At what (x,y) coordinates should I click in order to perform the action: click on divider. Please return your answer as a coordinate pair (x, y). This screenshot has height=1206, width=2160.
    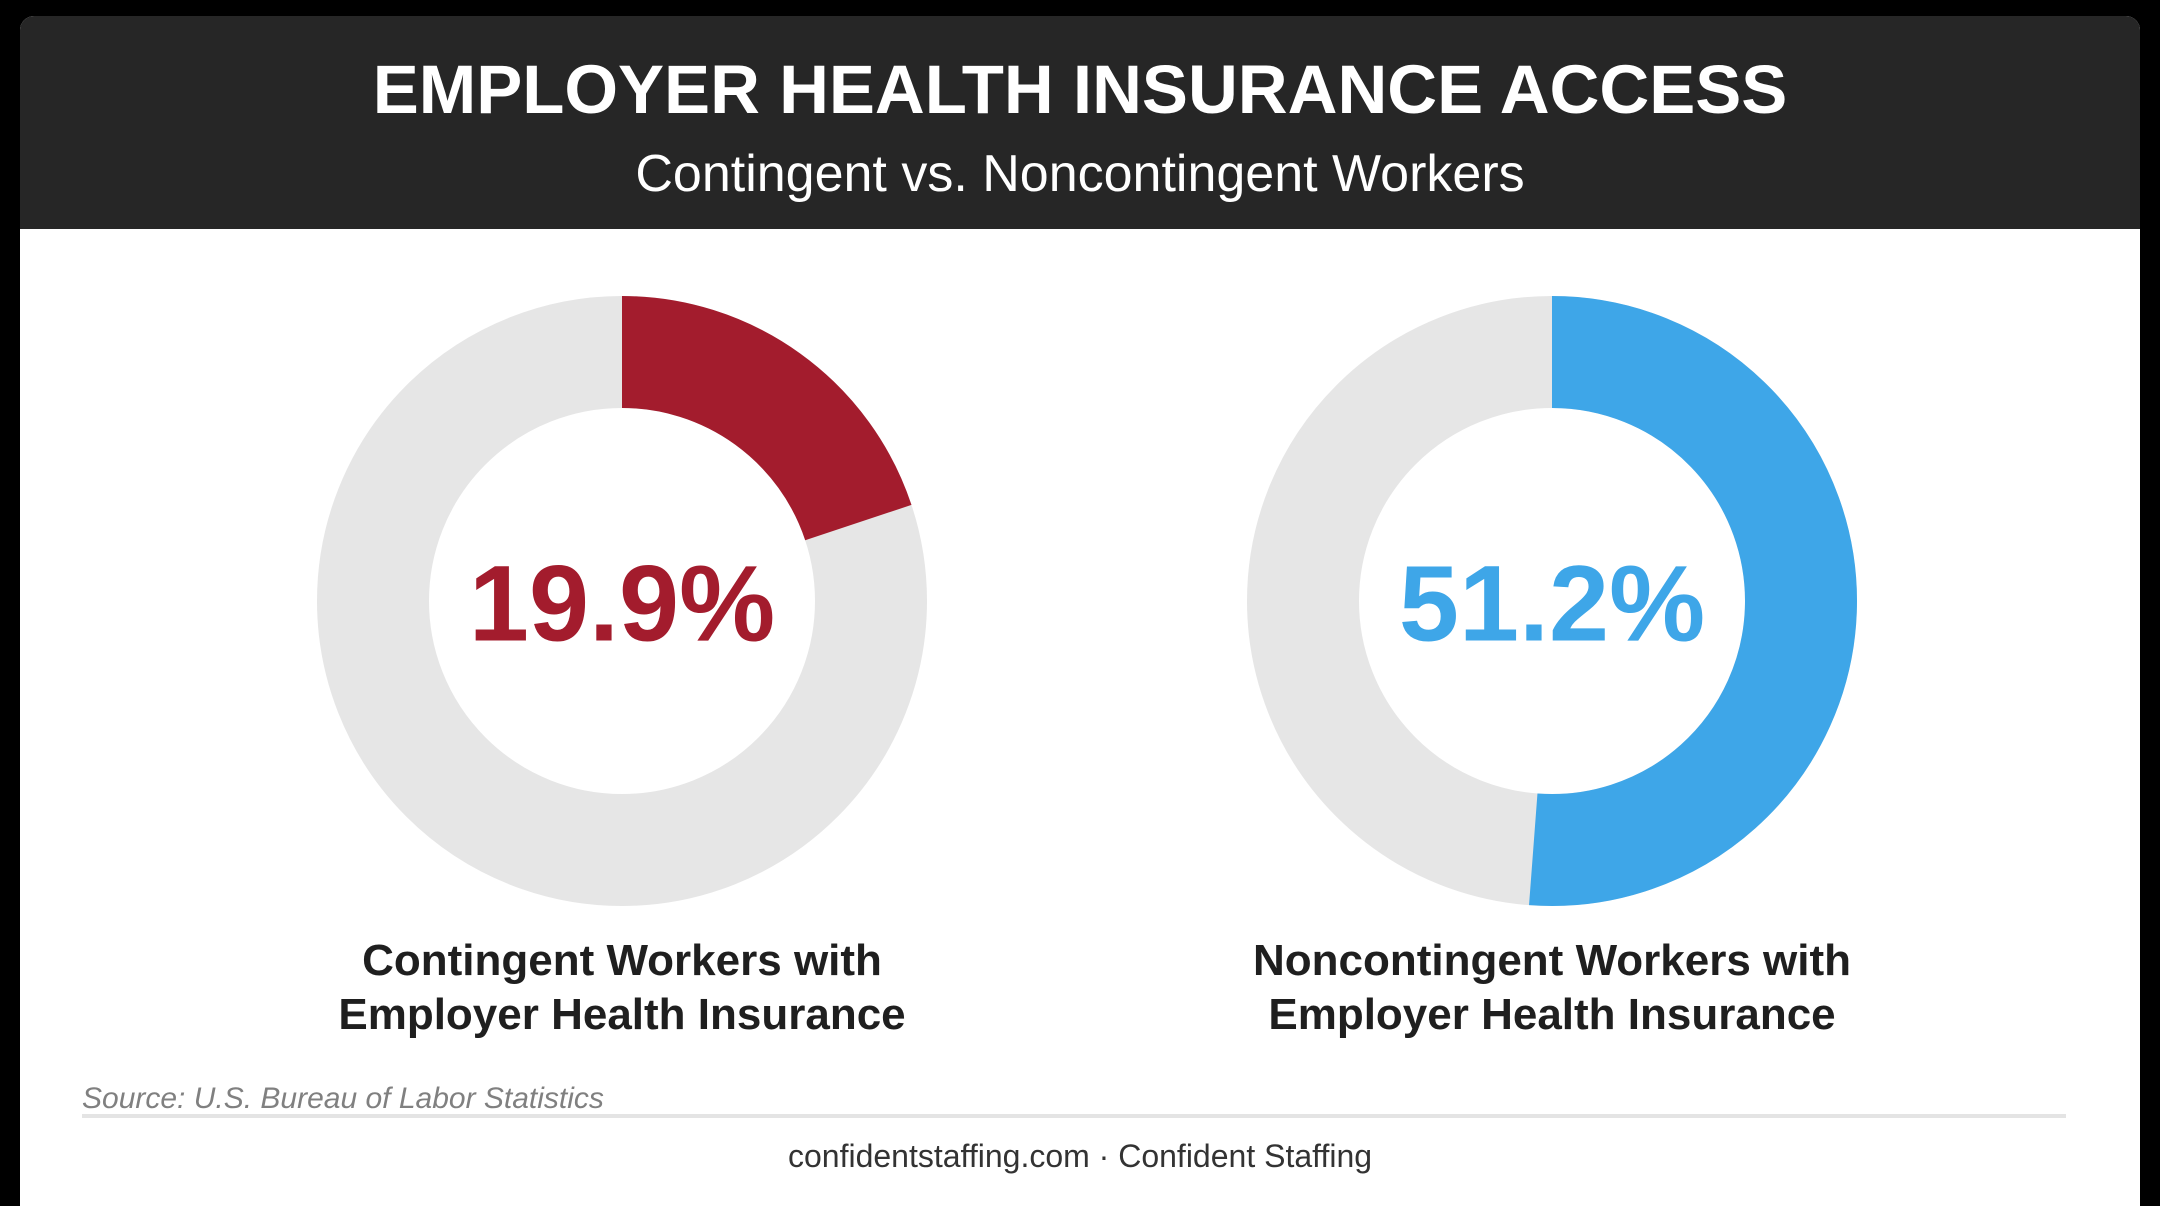
    Looking at the image, I should click on (1074, 1116).